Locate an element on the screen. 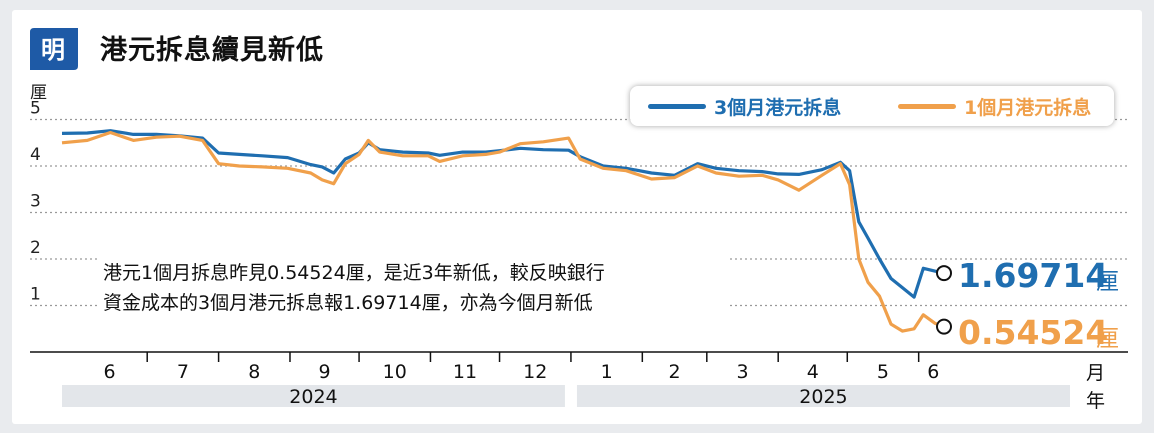  x-tick-label: 12 is located at coordinates (535, 372).